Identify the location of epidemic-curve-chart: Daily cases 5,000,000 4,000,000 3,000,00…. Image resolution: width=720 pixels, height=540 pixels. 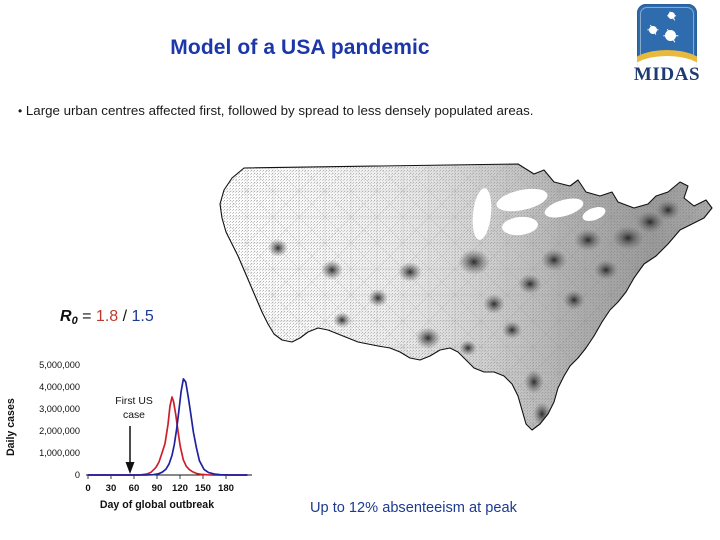
(131, 434).